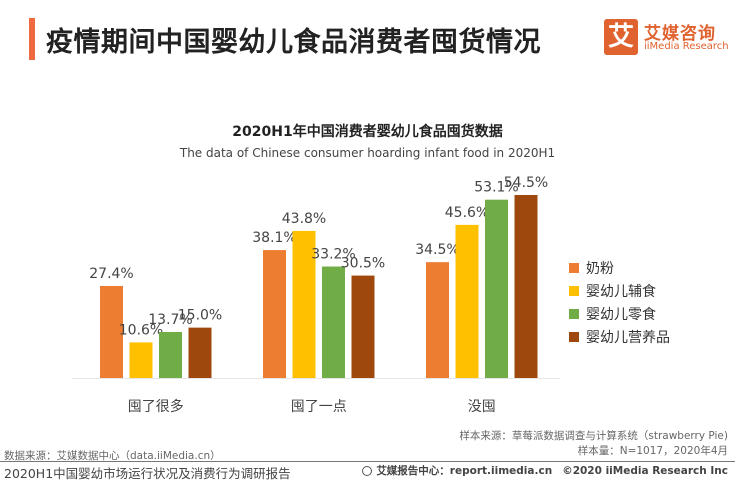 This screenshot has width=735, height=482. What do you see at coordinates (367, 132) in the screenshot?
I see `chart-title: 2020H1年中国消费者婴幼儿食品囤货数据` at bounding box center [367, 132].